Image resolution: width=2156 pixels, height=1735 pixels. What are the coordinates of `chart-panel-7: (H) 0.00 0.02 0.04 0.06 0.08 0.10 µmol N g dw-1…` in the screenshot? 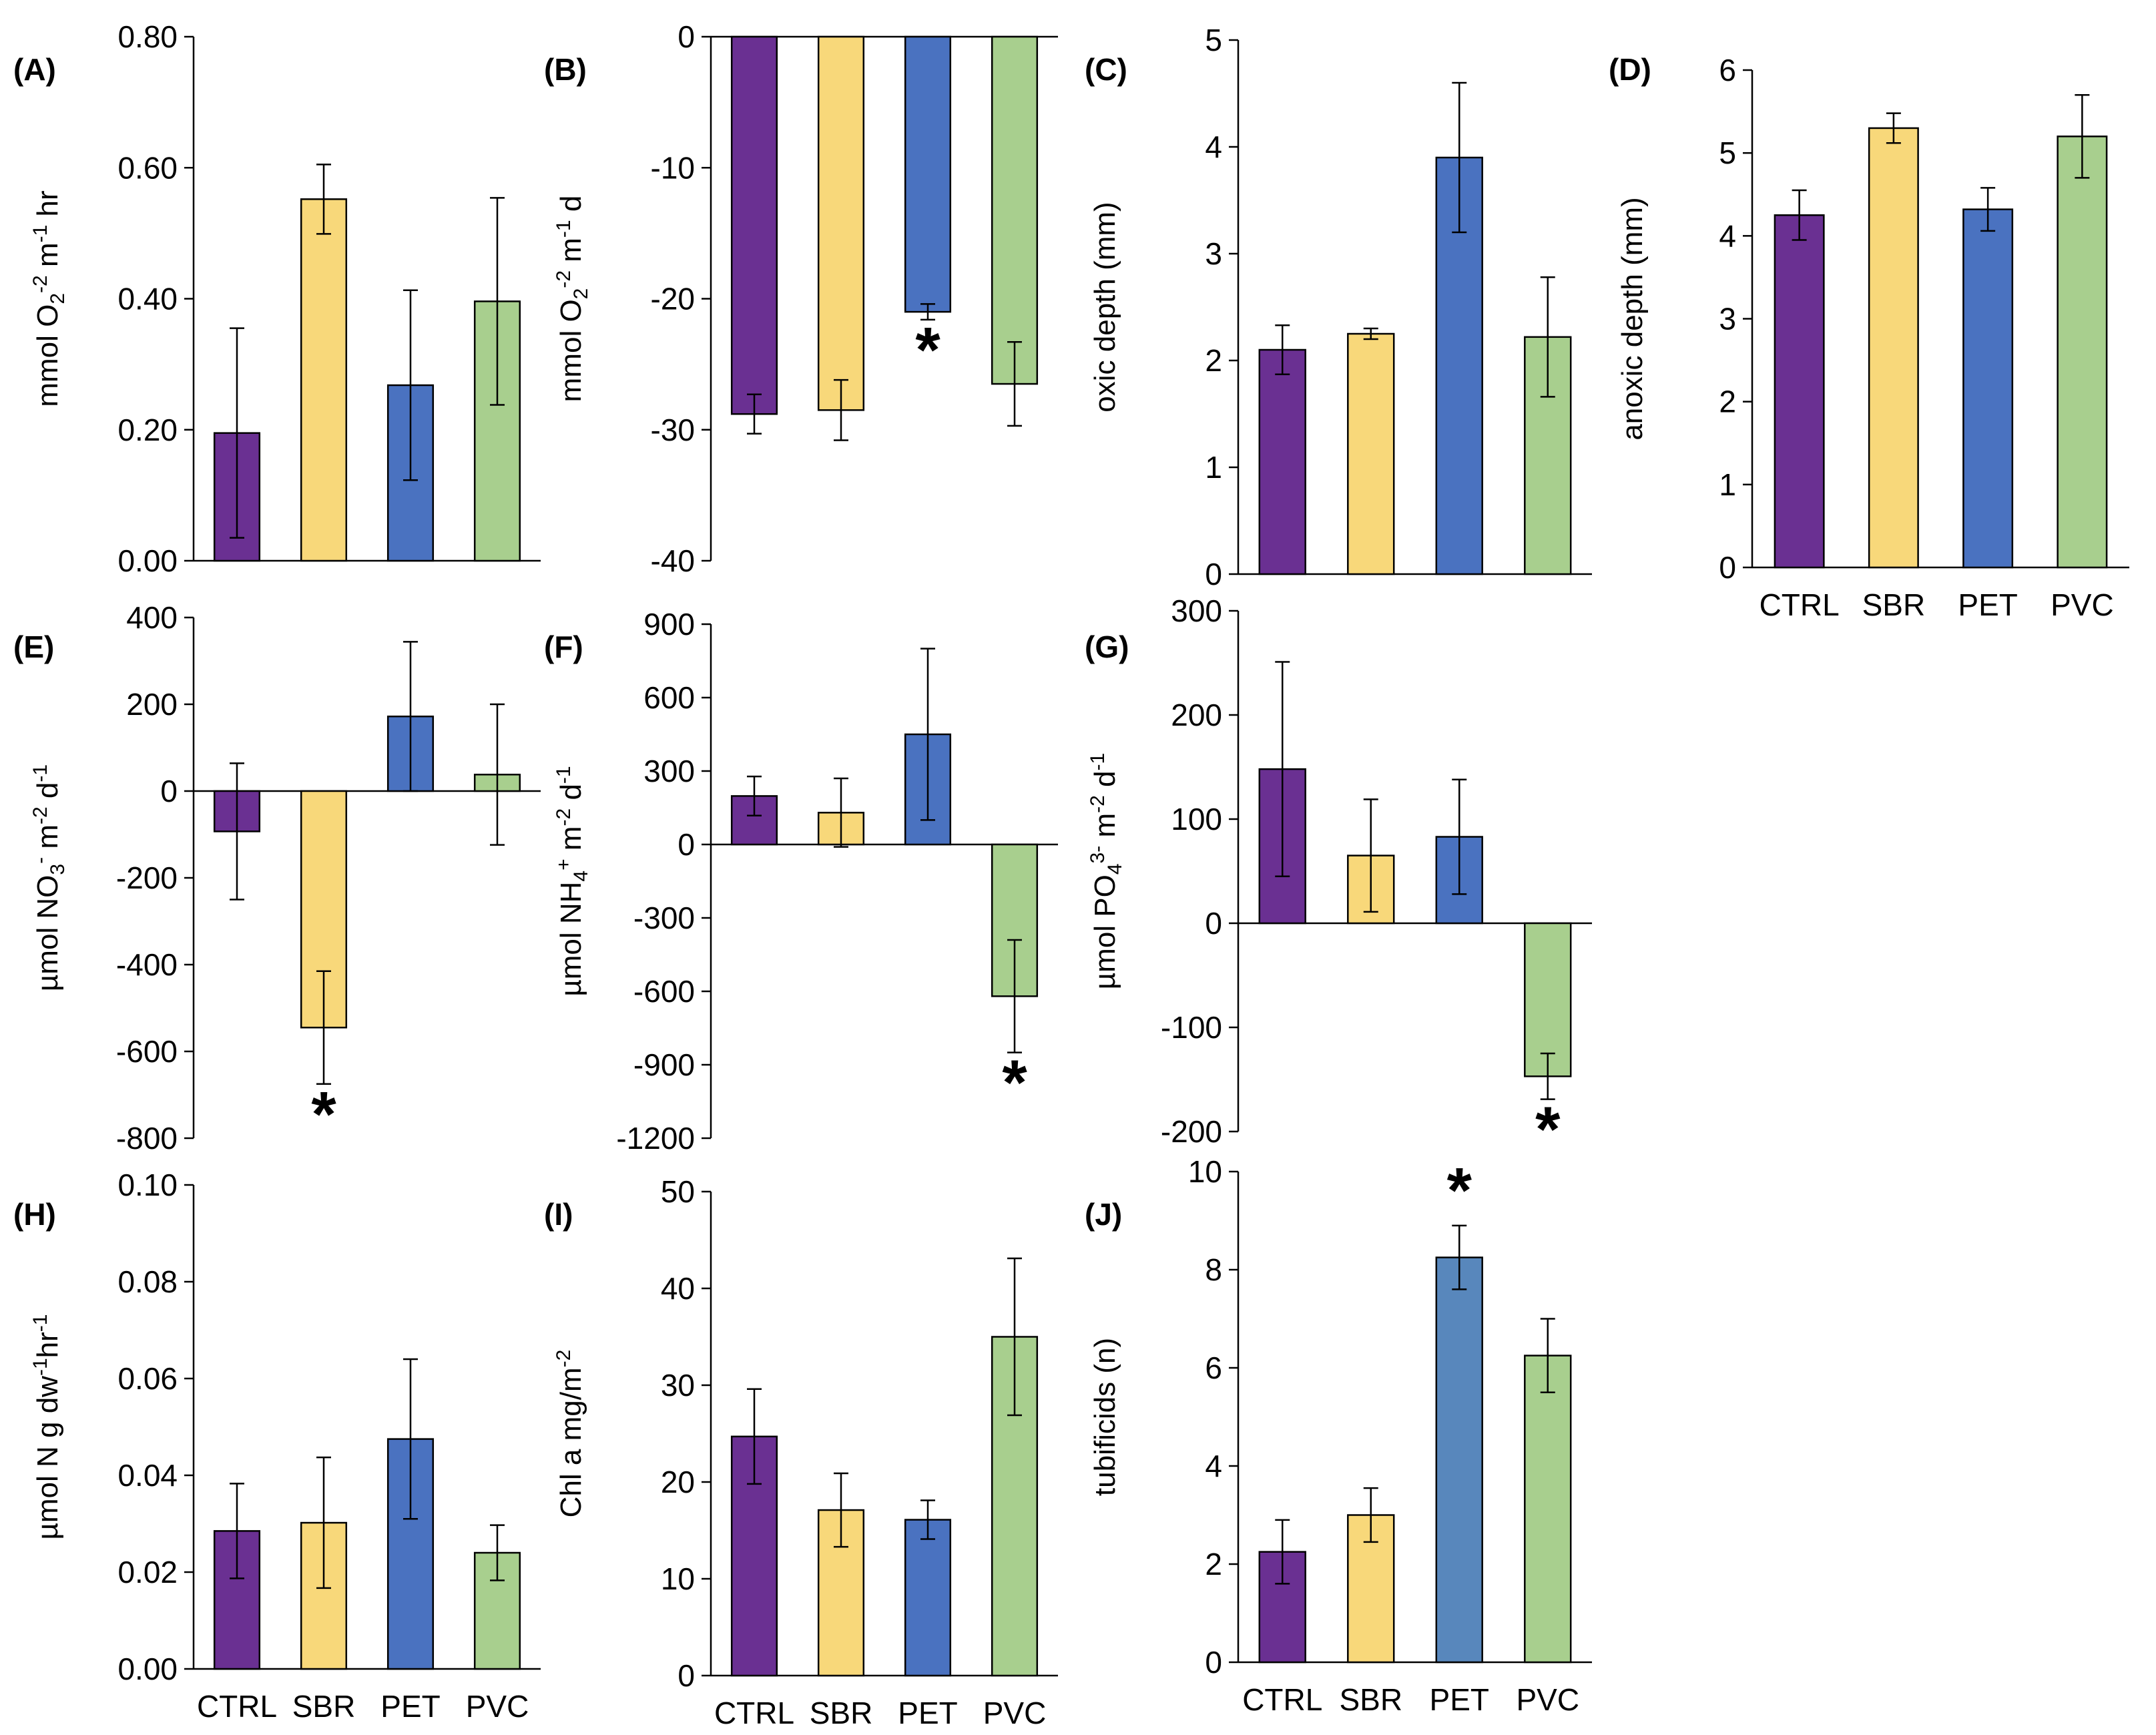 It's located at (277, 1446).